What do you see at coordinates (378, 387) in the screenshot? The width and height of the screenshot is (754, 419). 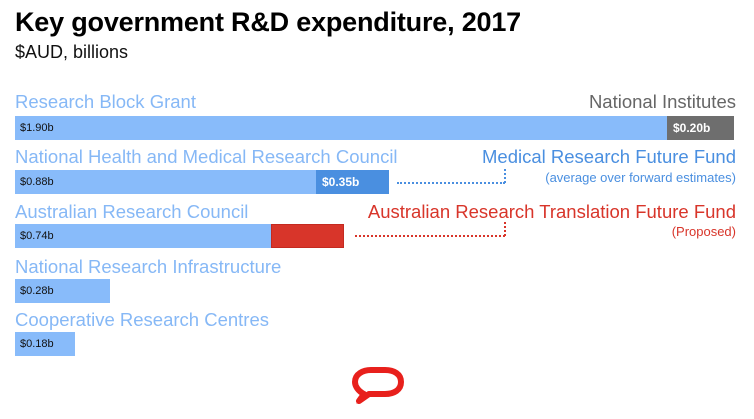 I see `speech-bubble-logo-icon` at bounding box center [378, 387].